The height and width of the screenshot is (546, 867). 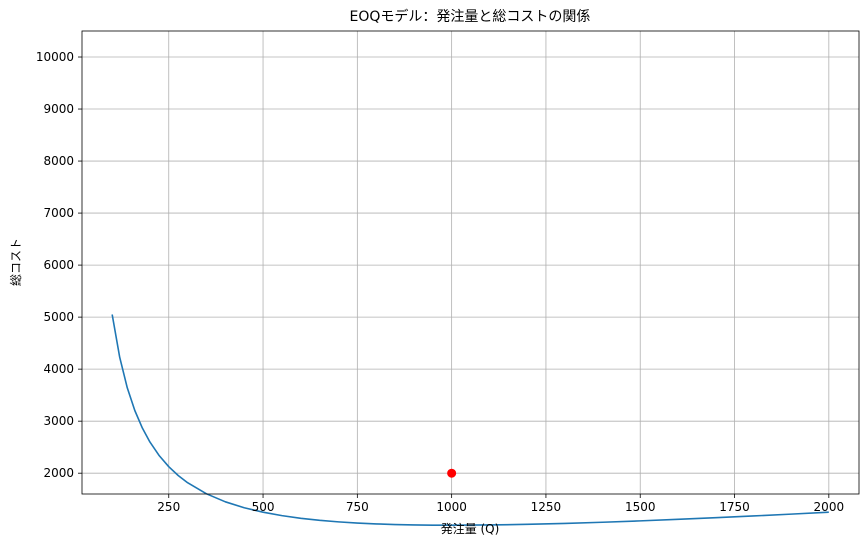 What do you see at coordinates (58, 317) in the screenshot?
I see `y-tick-label: 5000` at bounding box center [58, 317].